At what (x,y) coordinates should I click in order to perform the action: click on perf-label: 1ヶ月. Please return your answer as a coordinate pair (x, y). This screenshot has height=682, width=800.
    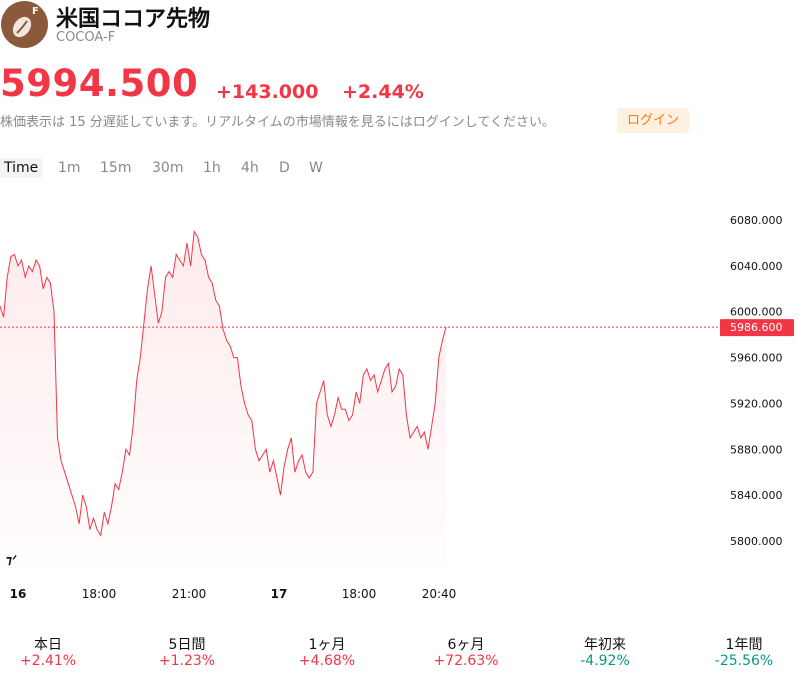
    Looking at the image, I should click on (327, 645).